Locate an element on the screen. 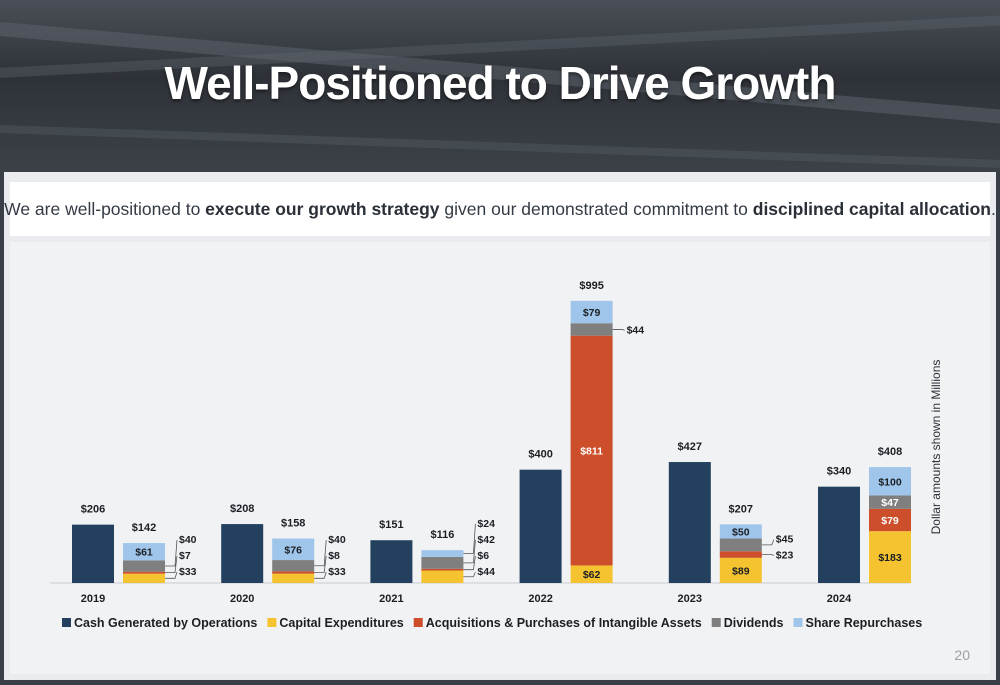  data-label-cash: $400 is located at coordinates (540, 455).